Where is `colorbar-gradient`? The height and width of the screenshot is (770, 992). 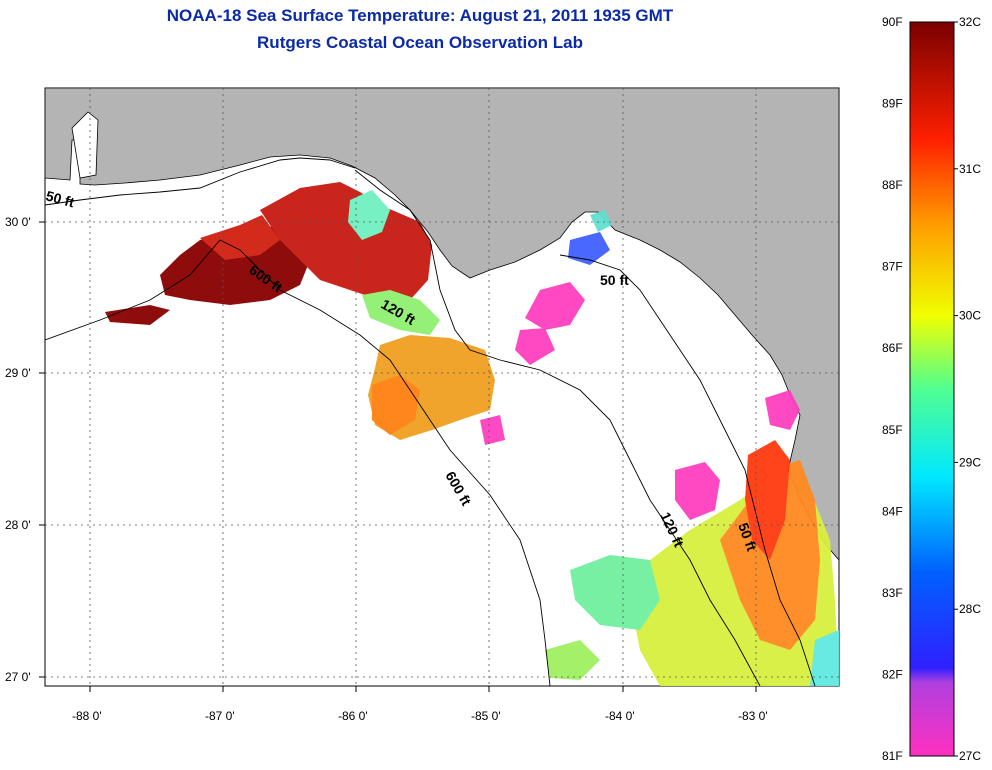 colorbar-gradient is located at coordinates (932, 389).